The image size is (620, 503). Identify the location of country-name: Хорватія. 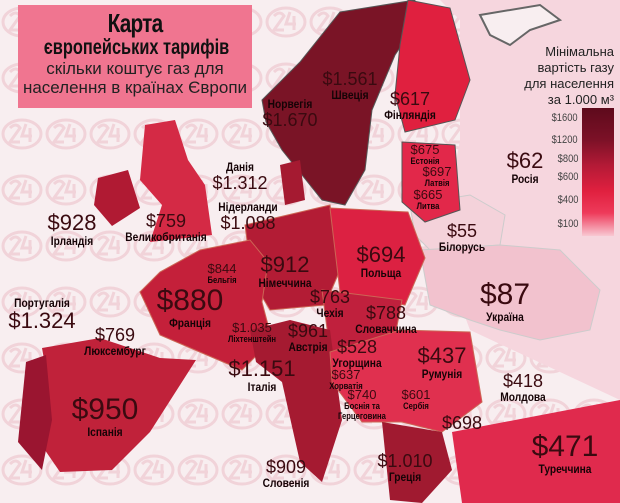
(346, 386).